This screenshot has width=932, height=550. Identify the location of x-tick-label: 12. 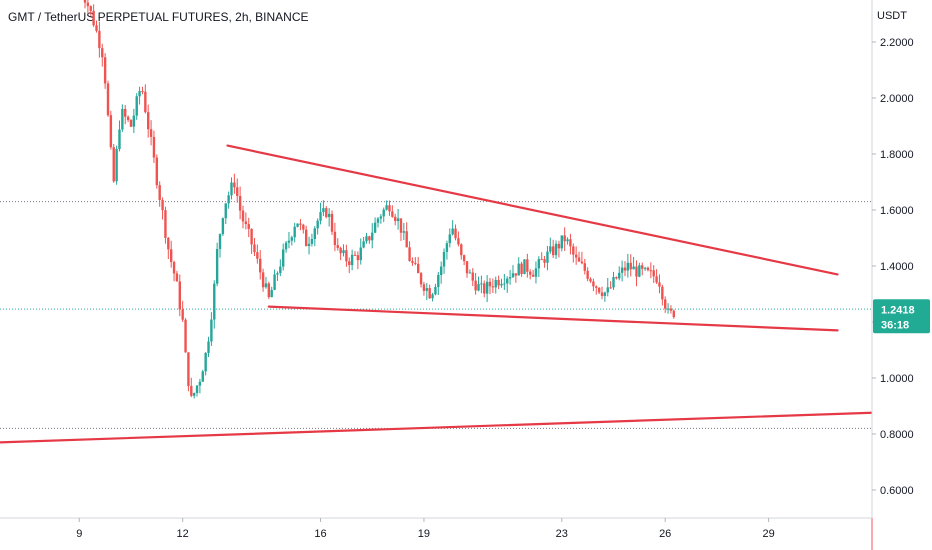
(183, 534).